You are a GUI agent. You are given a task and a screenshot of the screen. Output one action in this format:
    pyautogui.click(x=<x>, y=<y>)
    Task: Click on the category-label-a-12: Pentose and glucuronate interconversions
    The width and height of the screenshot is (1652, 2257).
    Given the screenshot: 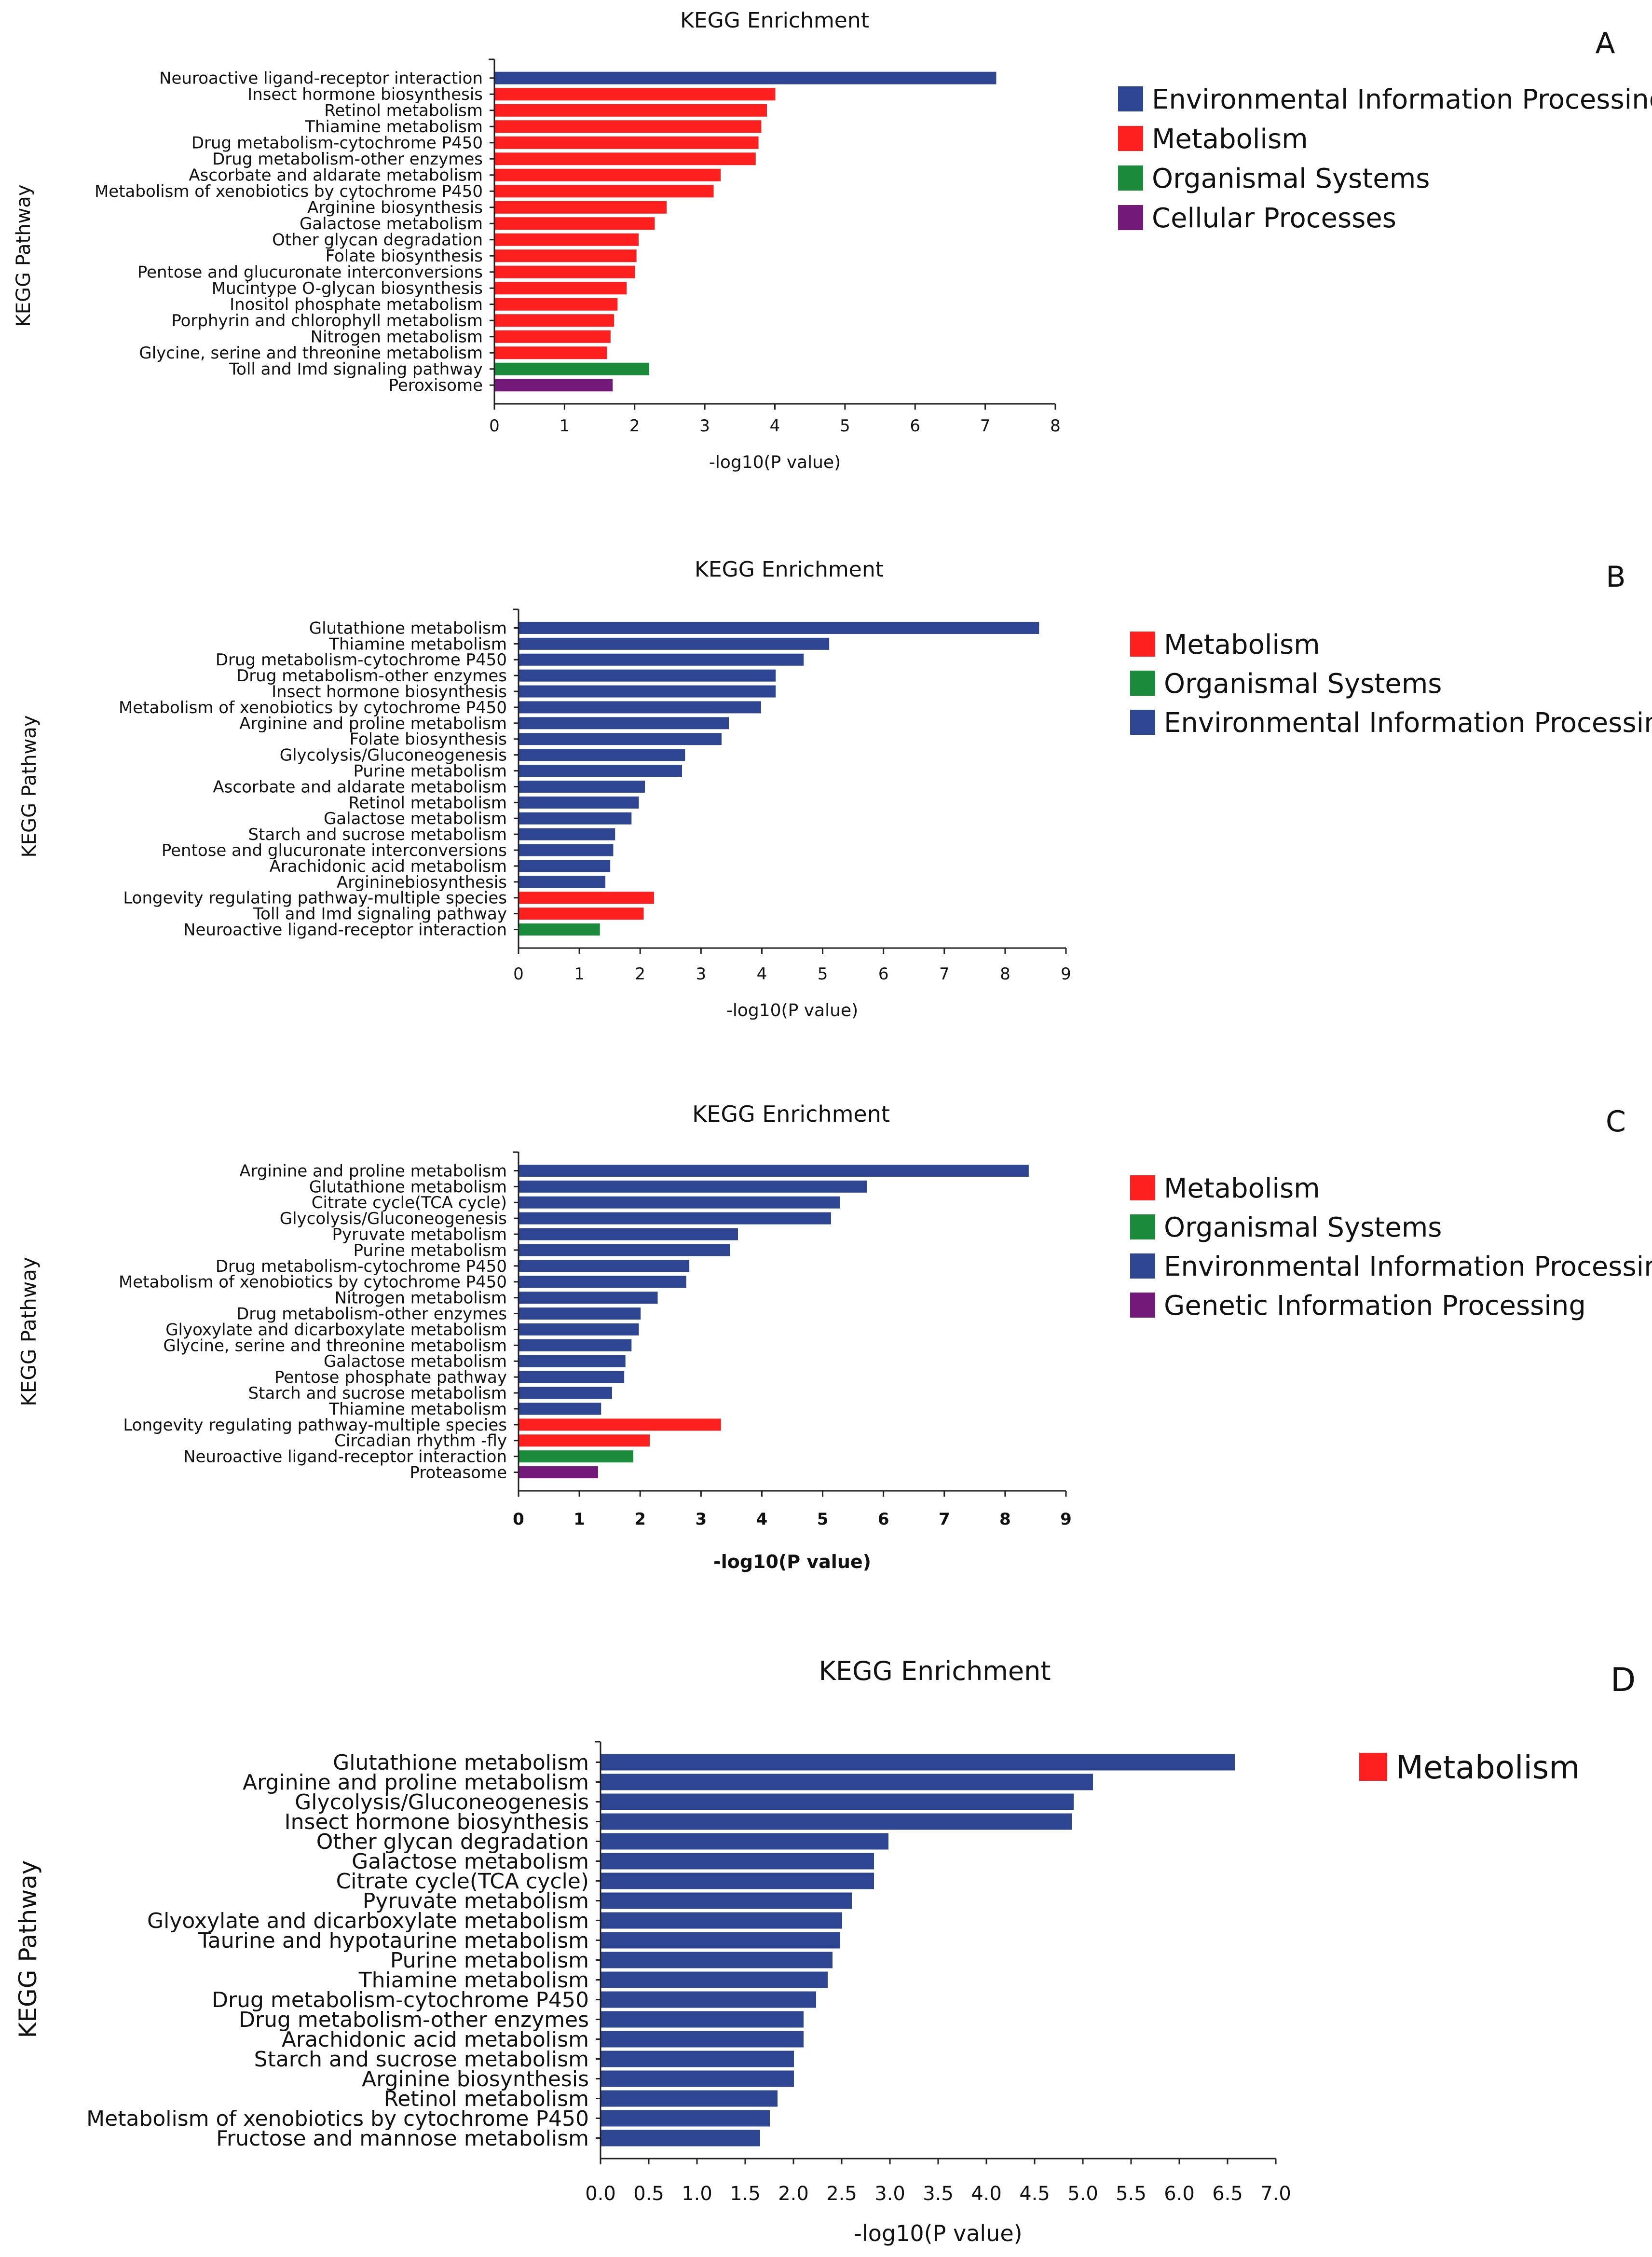 What is the action you would take?
    pyautogui.click(x=310, y=272)
    